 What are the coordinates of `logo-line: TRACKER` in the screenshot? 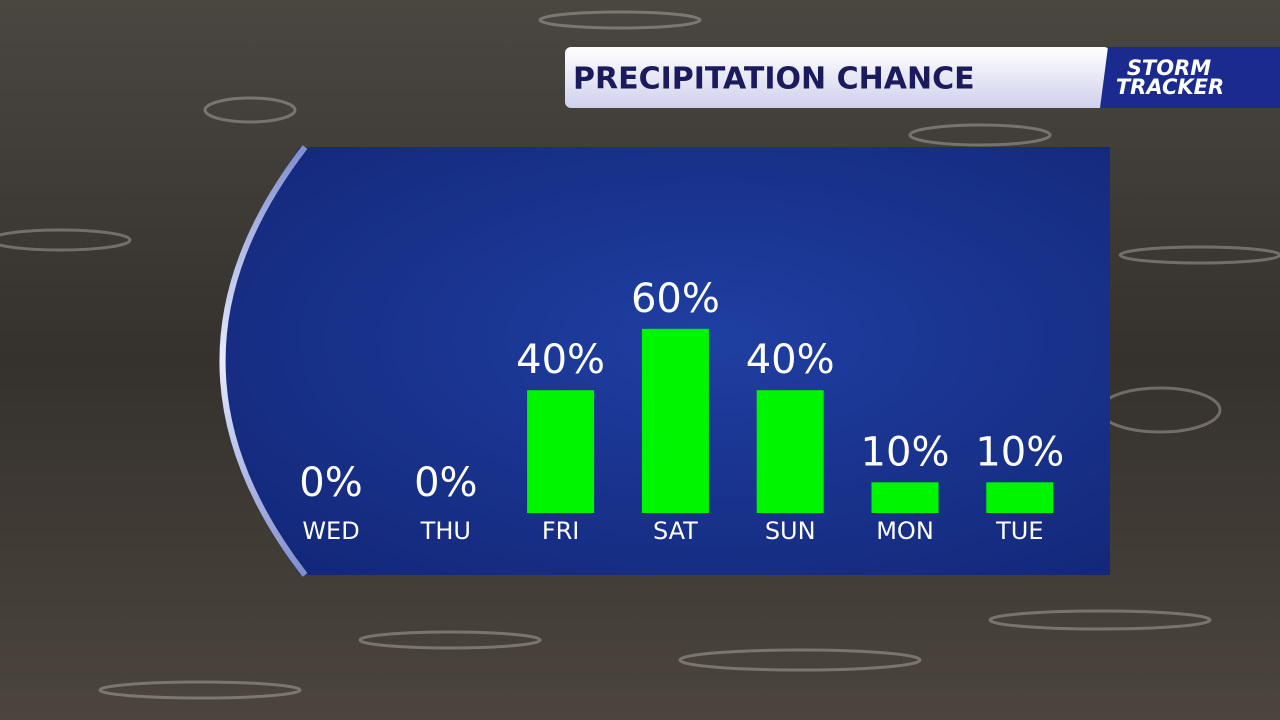 It's located at (1170, 87).